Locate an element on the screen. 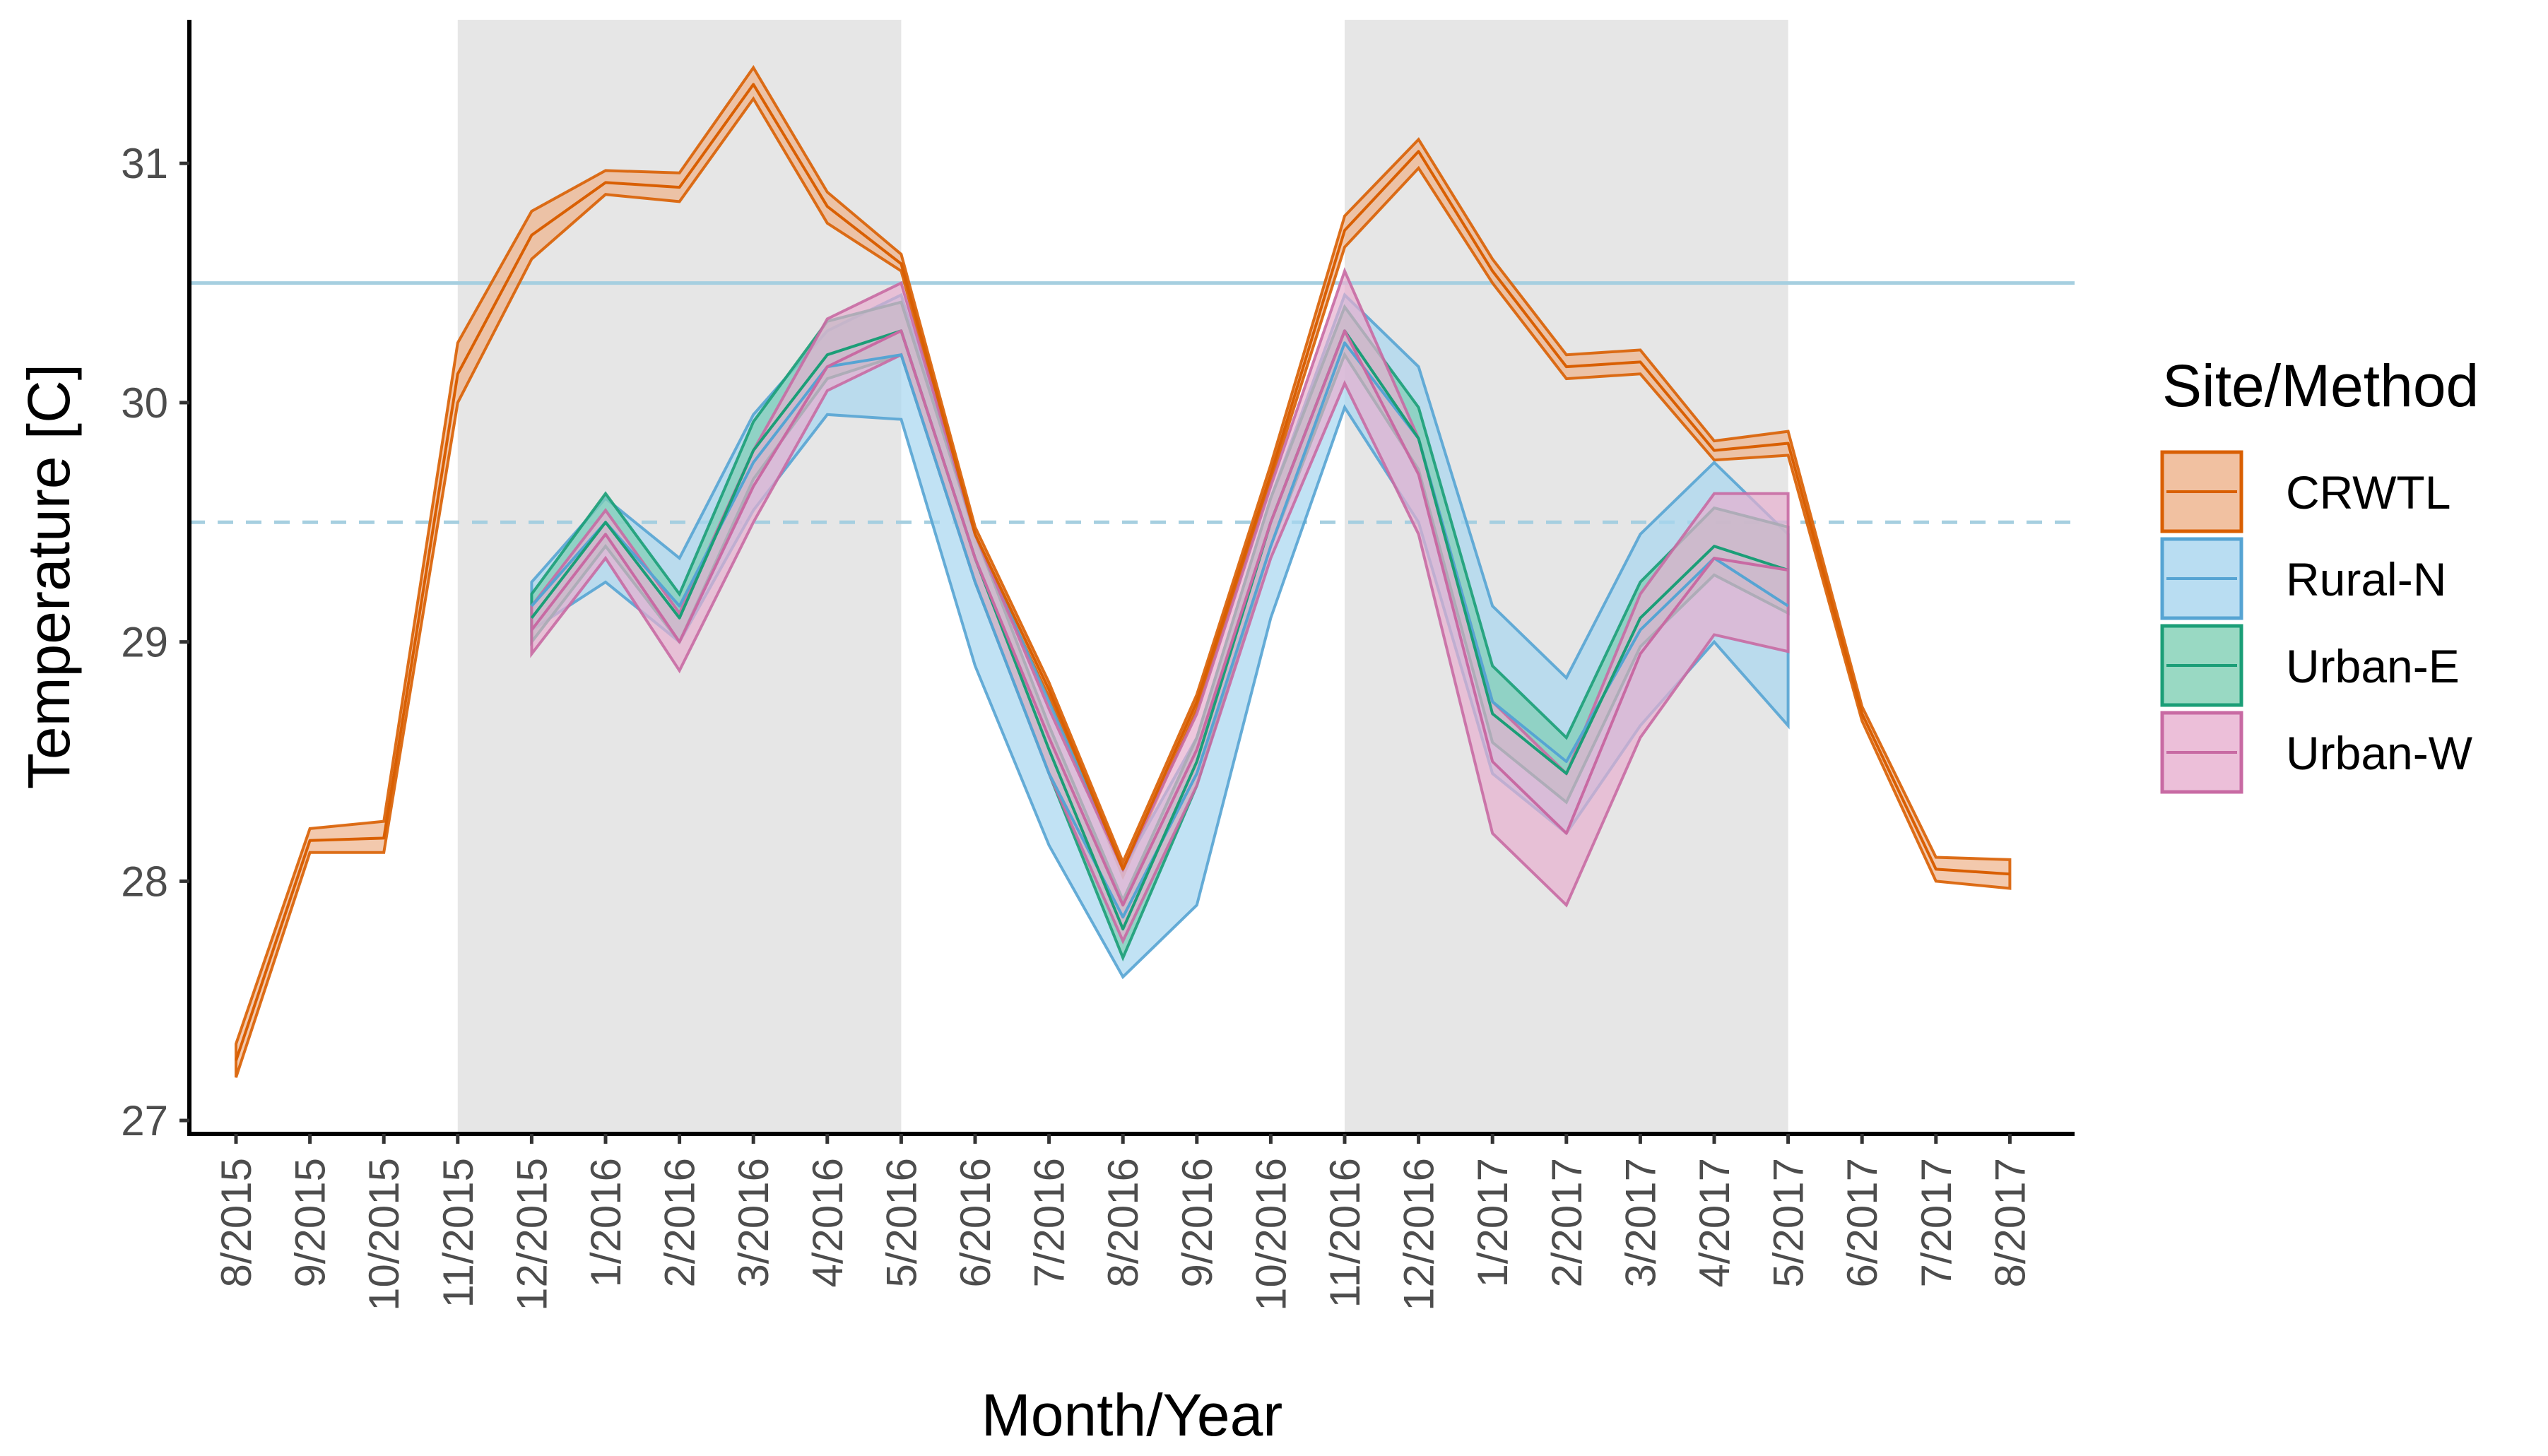  legend-item-urban-e: Urban-E is located at coordinates (2310, 665).